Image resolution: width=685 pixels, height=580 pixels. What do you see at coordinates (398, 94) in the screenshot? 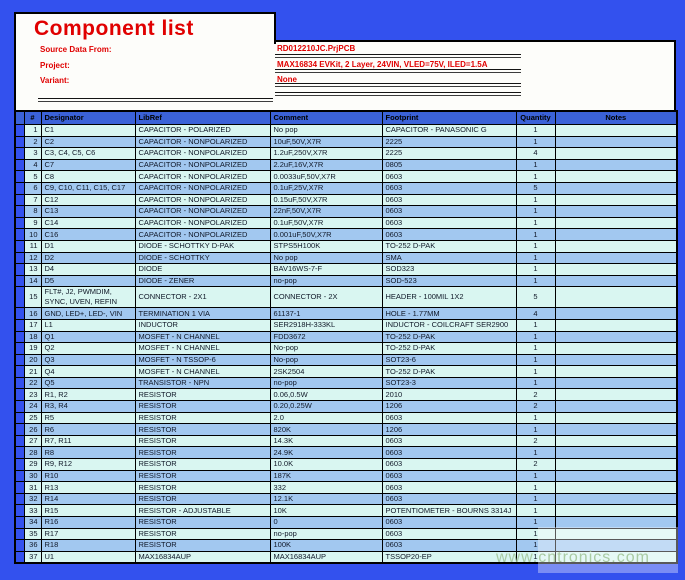
I see `underline-extra` at bounding box center [398, 94].